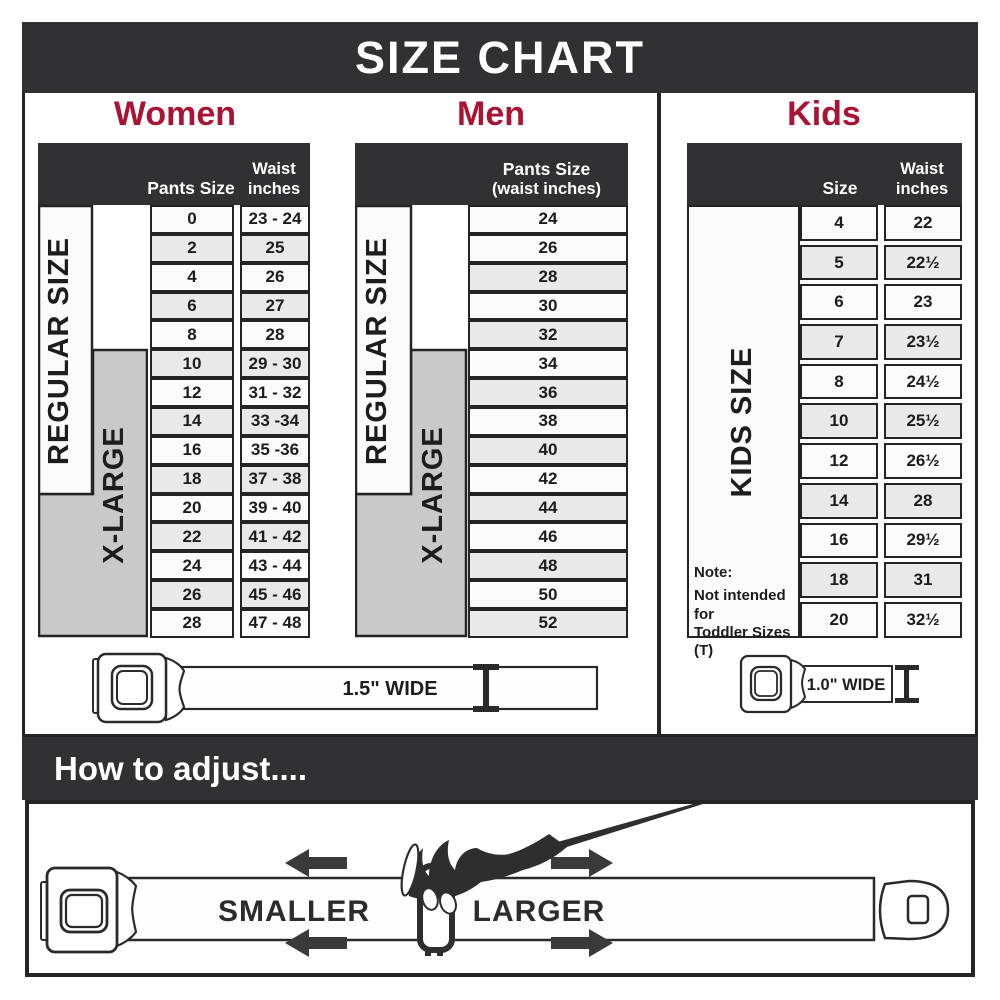 The height and width of the screenshot is (1000, 1000). I want to click on adult-belt-width-label: 1.5" WIDE, so click(389, 689).